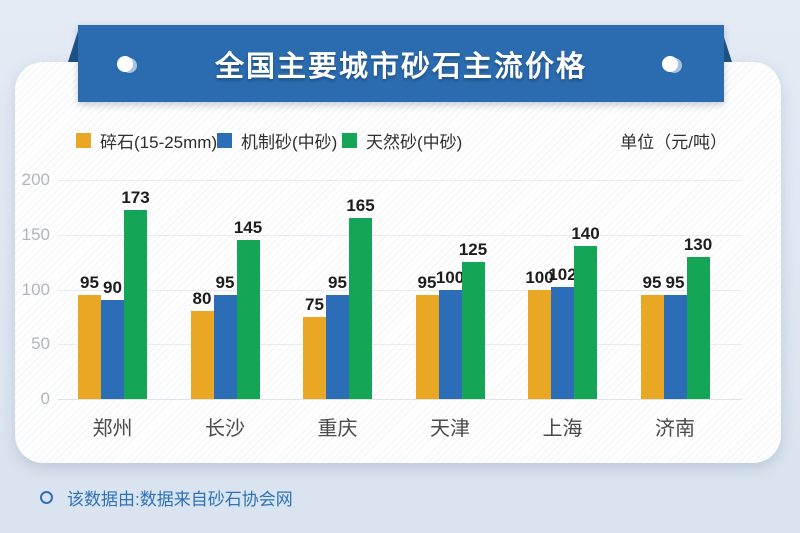 The height and width of the screenshot is (533, 800). I want to click on bar-value-label: 140, so click(585, 233).